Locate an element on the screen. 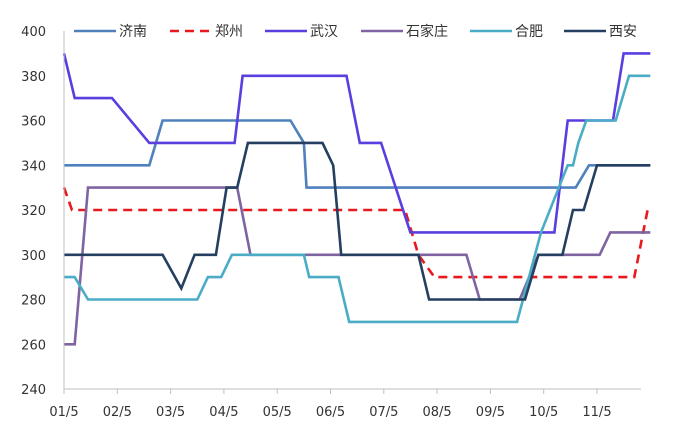  y-tick-label: 360 is located at coordinates (33, 122).